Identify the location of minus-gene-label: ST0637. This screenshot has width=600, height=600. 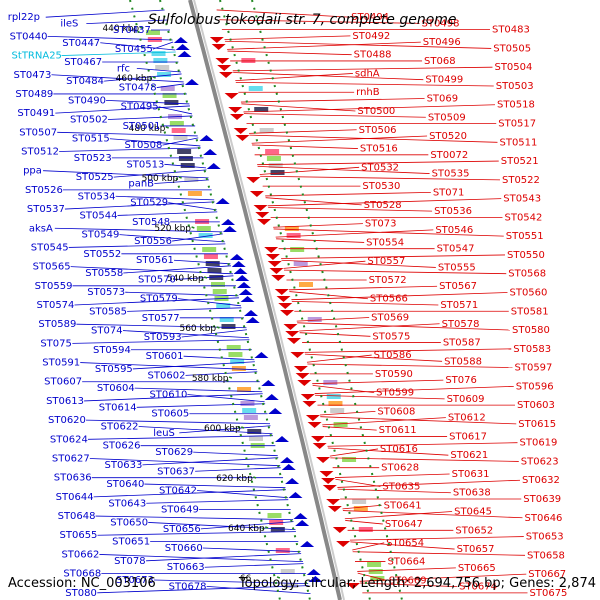
(176, 471).